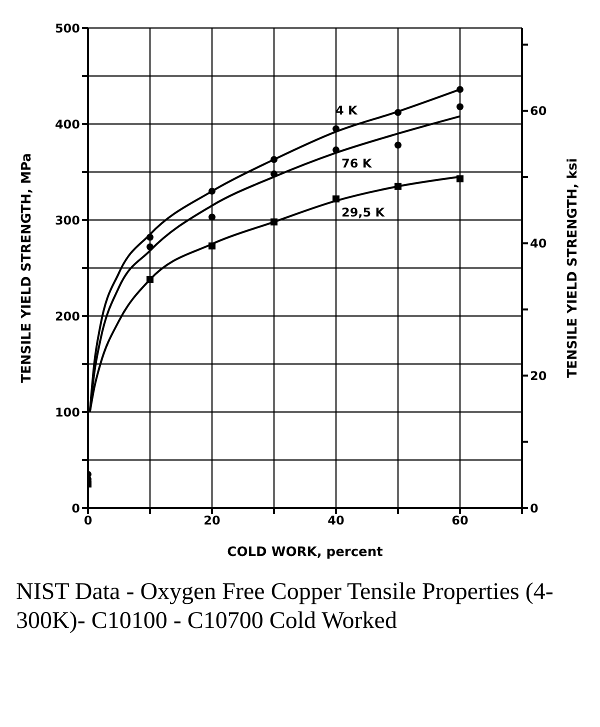 The height and width of the screenshot is (727, 600). What do you see at coordinates (27, 268) in the screenshot?
I see `y-axis-title: TENSILE YIELD STRENGTH, MPa` at bounding box center [27, 268].